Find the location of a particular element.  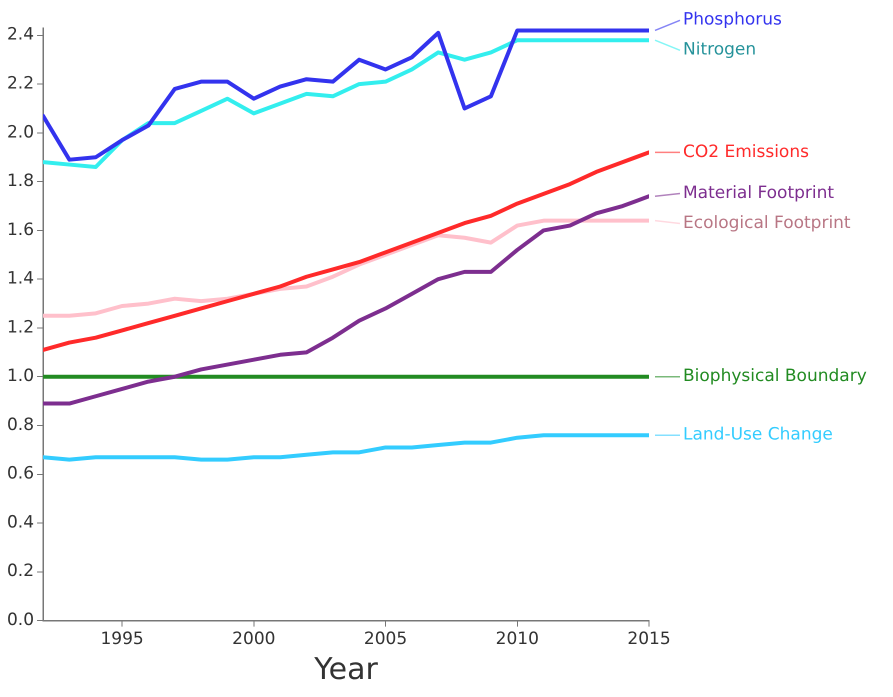

y-tick-label: 0.4 is located at coordinates (20, 522).